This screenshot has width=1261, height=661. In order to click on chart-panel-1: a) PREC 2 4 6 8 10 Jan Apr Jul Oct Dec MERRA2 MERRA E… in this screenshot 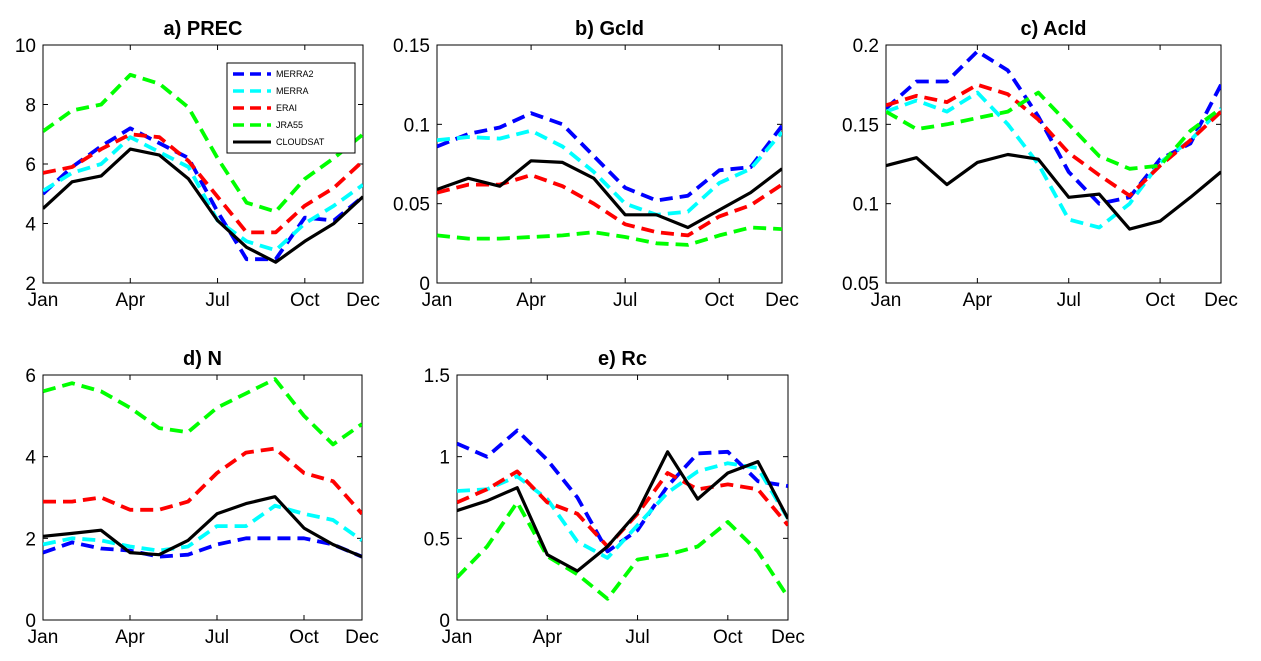, I will do `click(197, 164)`.